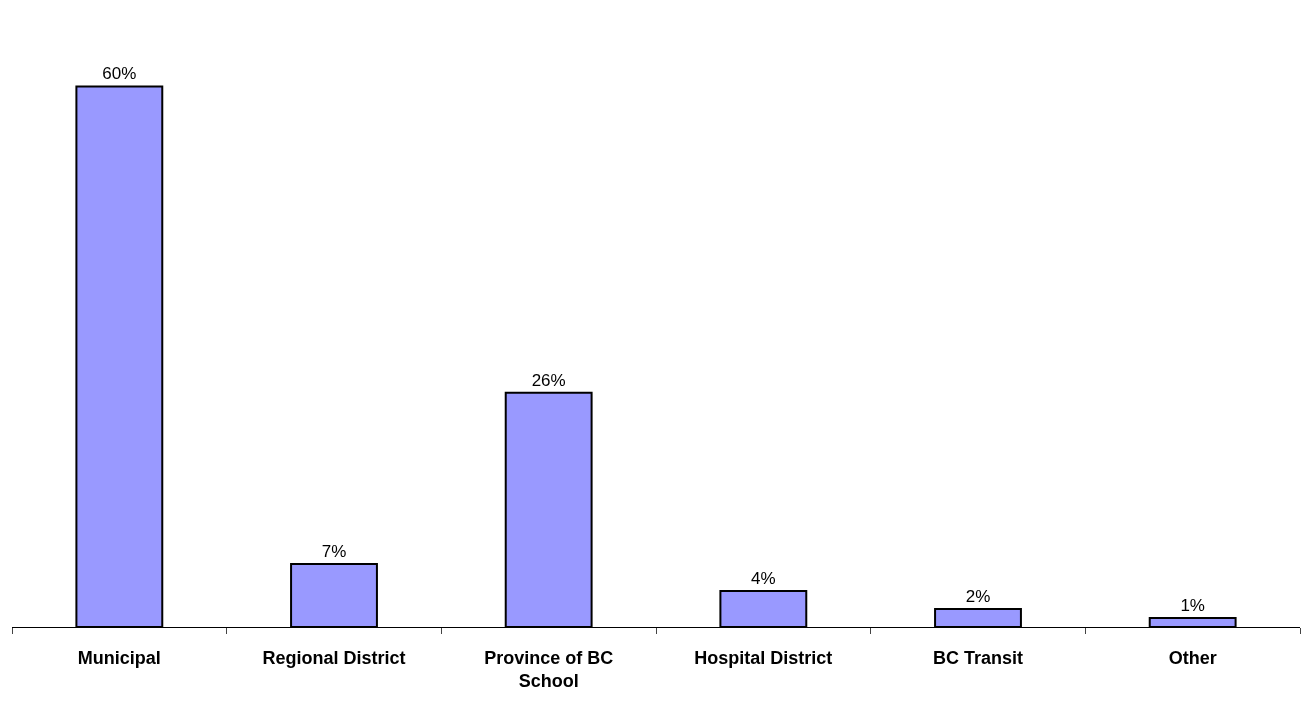 This screenshot has width=1301, height=710. Describe the element at coordinates (548, 380) in the screenshot. I see `data-label: 26%` at that location.